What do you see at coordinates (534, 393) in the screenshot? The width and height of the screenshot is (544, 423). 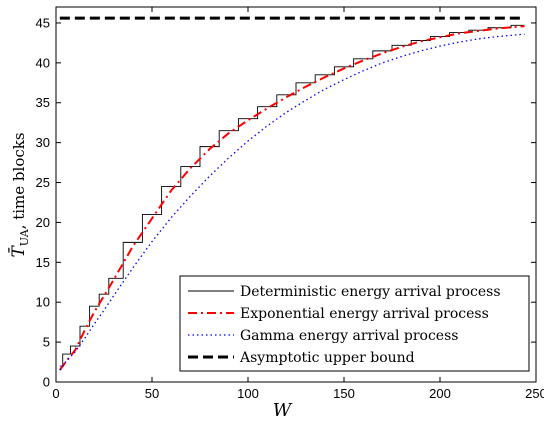 I see `x-tick-label: 250` at bounding box center [534, 393].